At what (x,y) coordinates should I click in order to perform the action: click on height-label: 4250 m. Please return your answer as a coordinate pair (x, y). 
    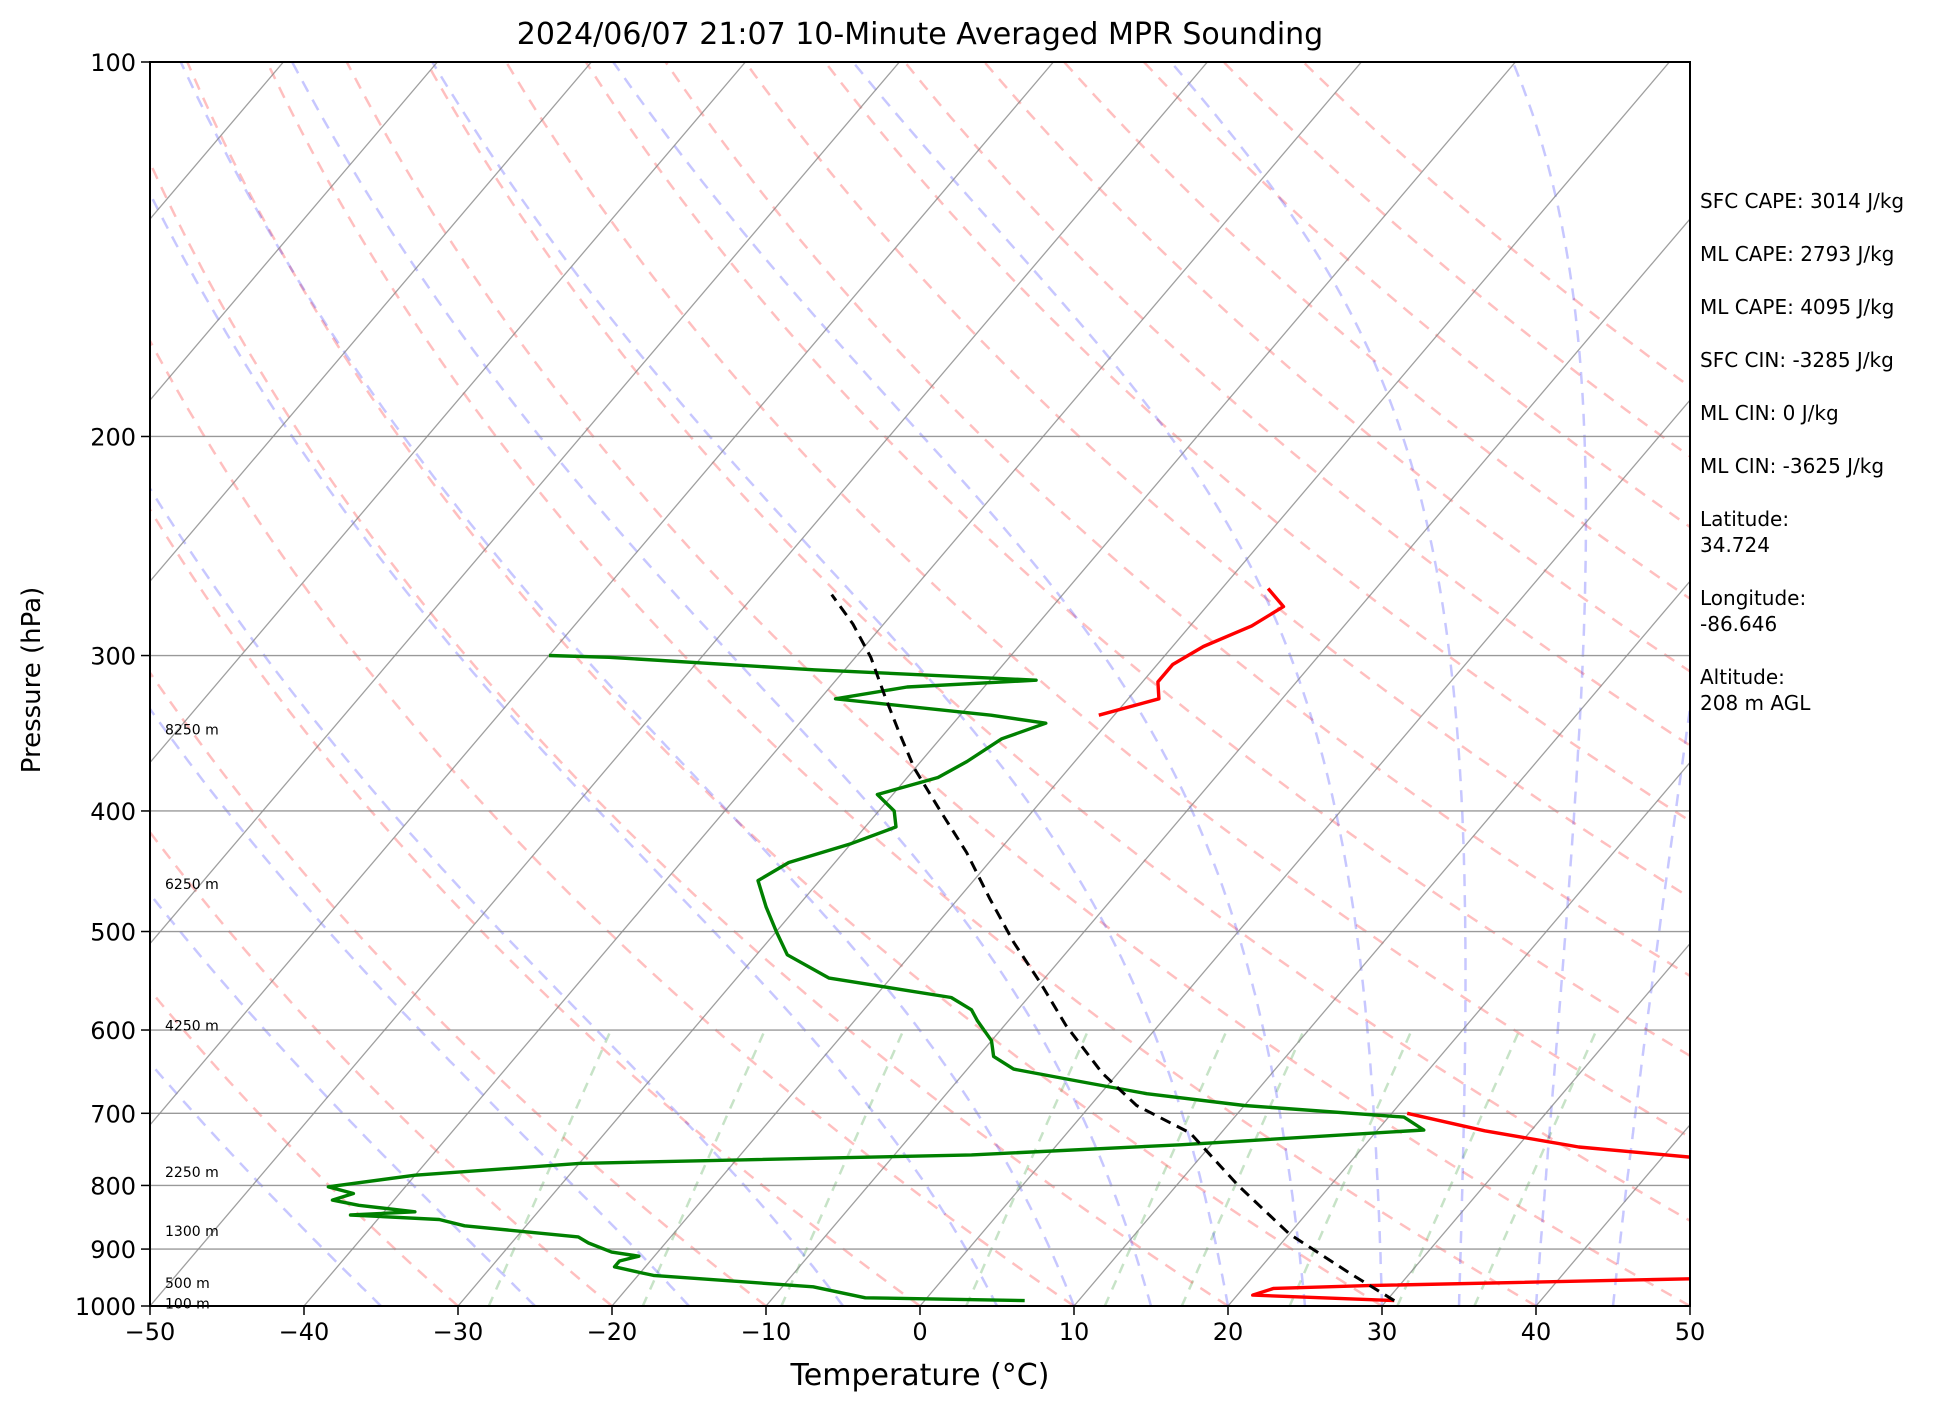
    Looking at the image, I should click on (192, 1026).